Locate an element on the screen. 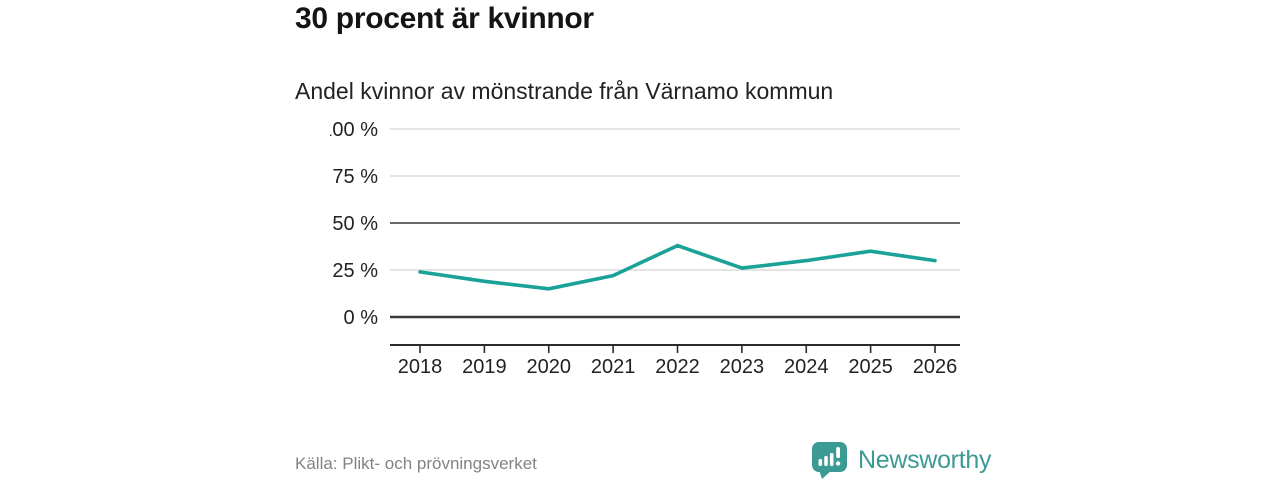 The width and height of the screenshot is (1280, 480). newsworthy-logo-icon is located at coordinates (829, 460).